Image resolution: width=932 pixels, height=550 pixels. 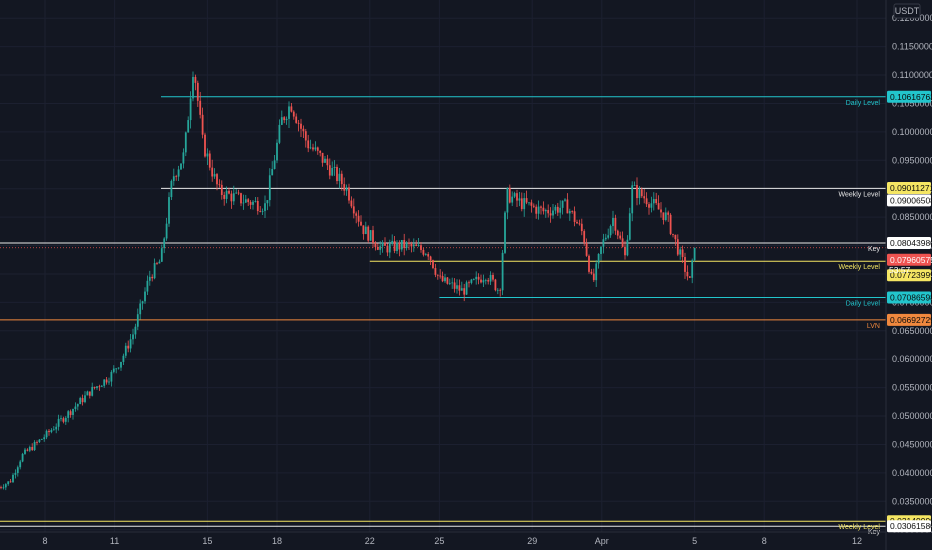 I want to click on currency-button: USDT, so click(x=907, y=11).